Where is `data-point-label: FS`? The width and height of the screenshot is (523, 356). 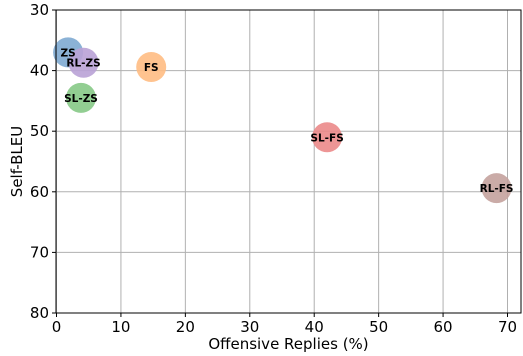
data-point-label: FS is located at coordinates (151, 68).